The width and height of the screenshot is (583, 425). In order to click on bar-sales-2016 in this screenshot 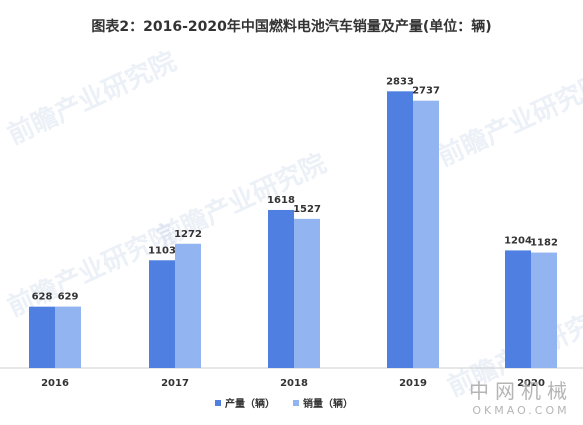, I will do `click(68, 337)`.